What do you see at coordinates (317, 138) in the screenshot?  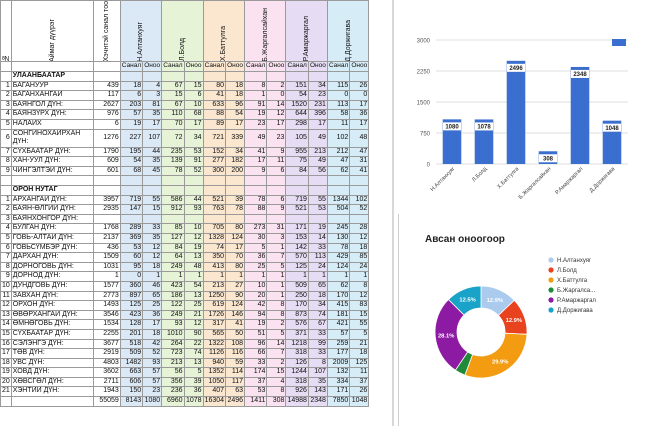 I see `cell-value: 49` at bounding box center [317, 138].